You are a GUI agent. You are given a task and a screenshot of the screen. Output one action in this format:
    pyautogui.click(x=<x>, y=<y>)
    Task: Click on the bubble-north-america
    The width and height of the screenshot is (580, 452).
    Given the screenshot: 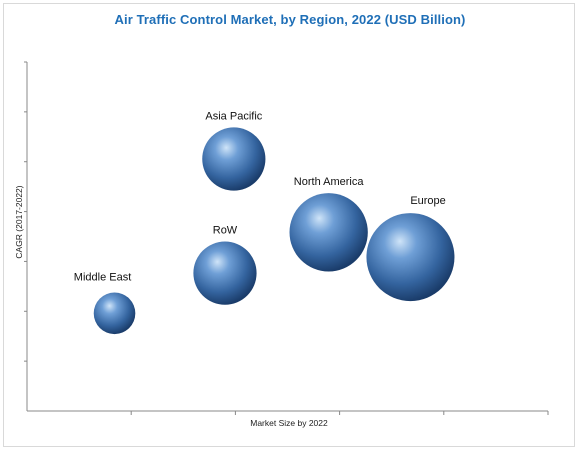 What is the action you would take?
    pyautogui.click(x=328, y=232)
    